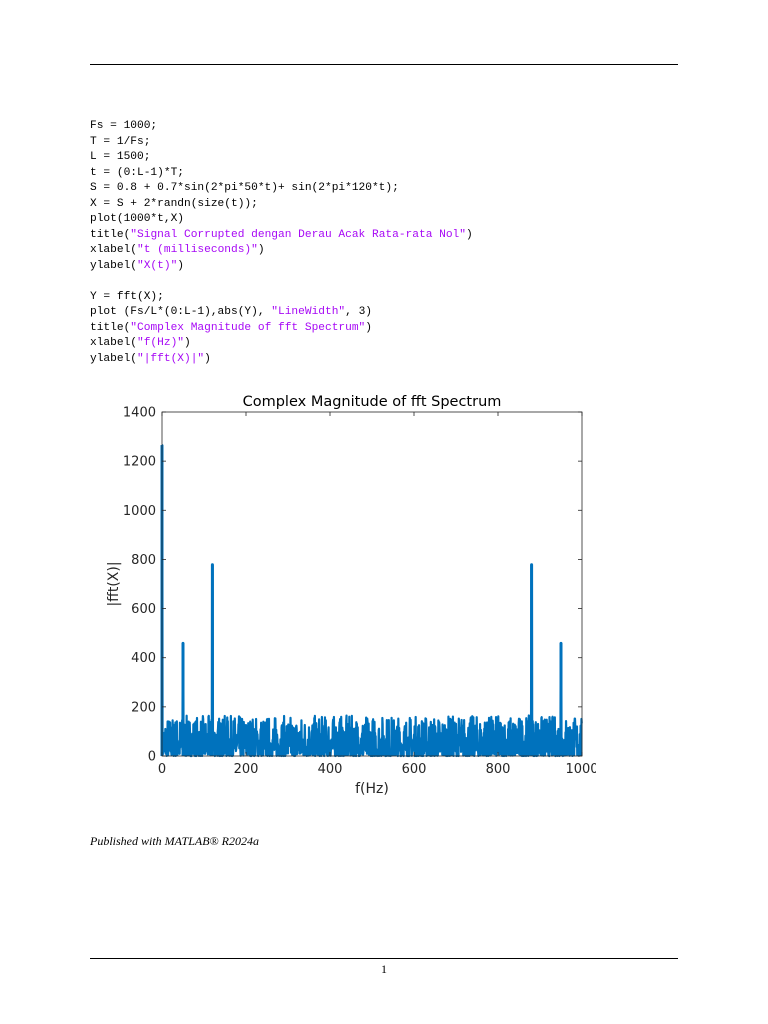 The height and width of the screenshot is (1024, 768). Describe the element at coordinates (137, 219) in the screenshot. I see `code-text: plot(1000*t,X)` at that location.